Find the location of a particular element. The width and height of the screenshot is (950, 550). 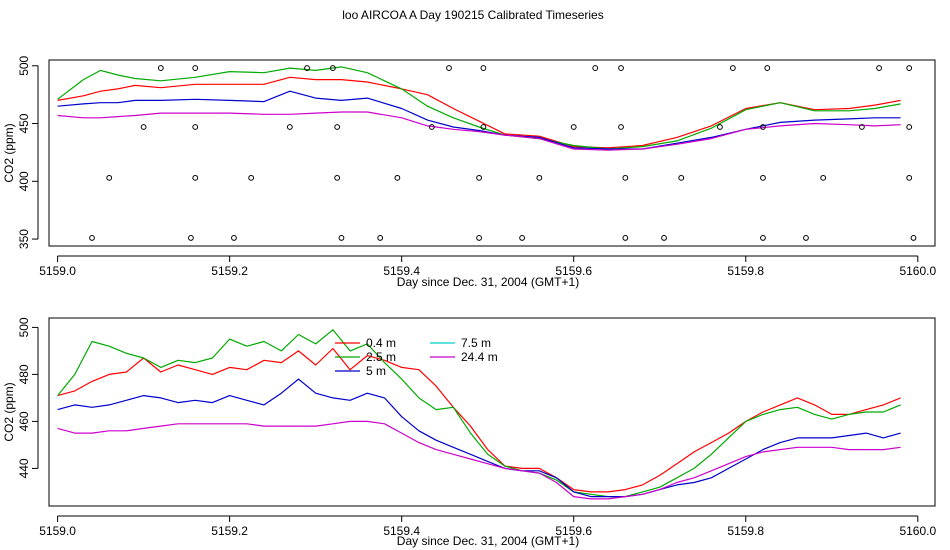

bottom-x-tick-label: 5160.0 is located at coordinates (917, 531).